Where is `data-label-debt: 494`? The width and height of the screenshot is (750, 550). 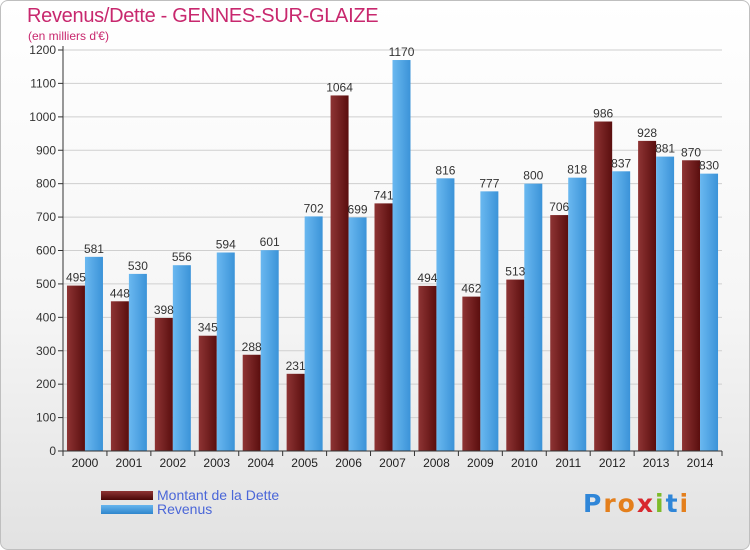
data-label-debt: 494 is located at coordinates (427, 278).